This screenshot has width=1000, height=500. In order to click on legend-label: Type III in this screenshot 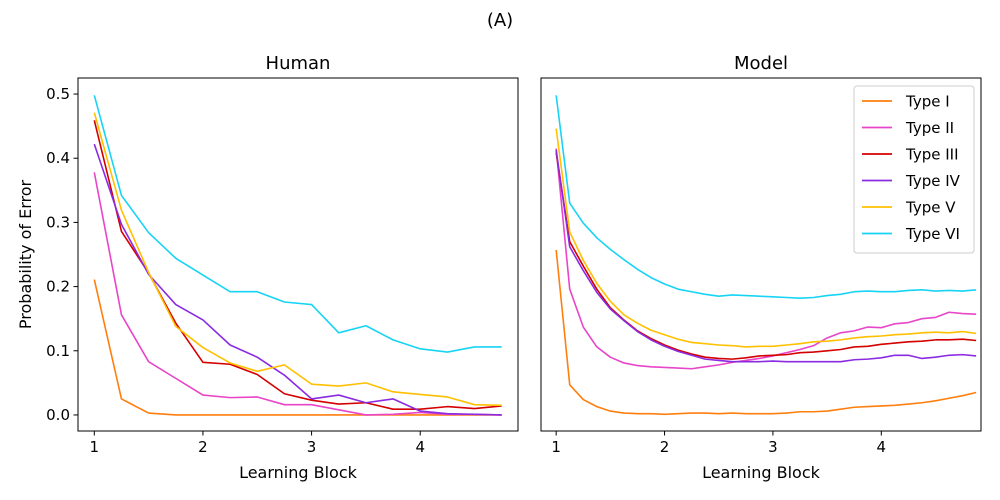, I will do `click(932, 155)`.